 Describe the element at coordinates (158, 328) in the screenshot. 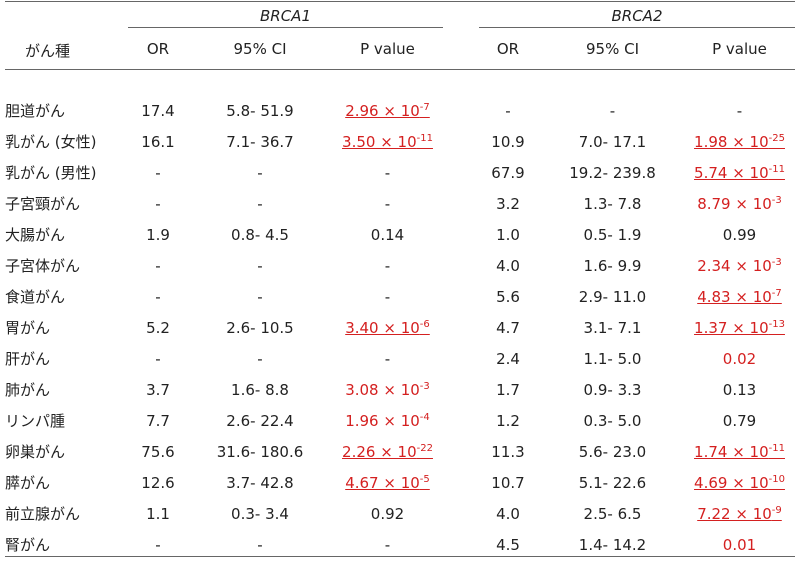

I see `or-brca1-cell: 5.2` at that location.